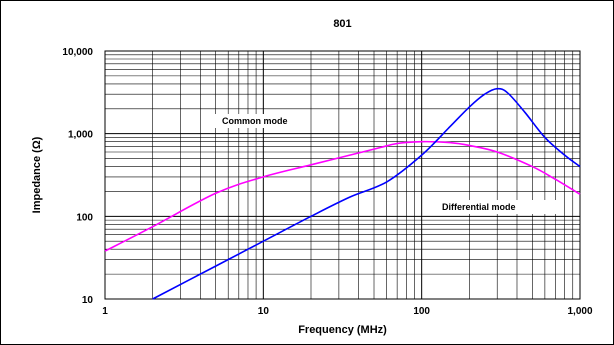 Image resolution: width=614 pixels, height=345 pixels. What do you see at coordinates (80, 135) in the screenshot?
I see `y-tick-label: 1,000` at bounding box center [80, 135].